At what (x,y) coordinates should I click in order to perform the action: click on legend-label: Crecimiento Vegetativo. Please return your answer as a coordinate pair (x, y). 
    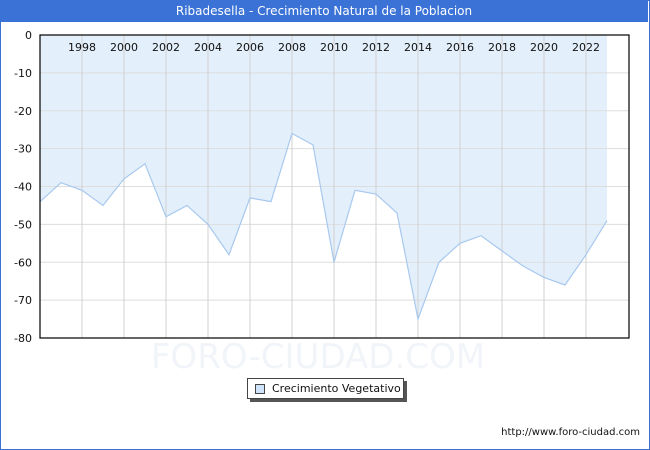
    Looking at the image, I should click on (336, 388).